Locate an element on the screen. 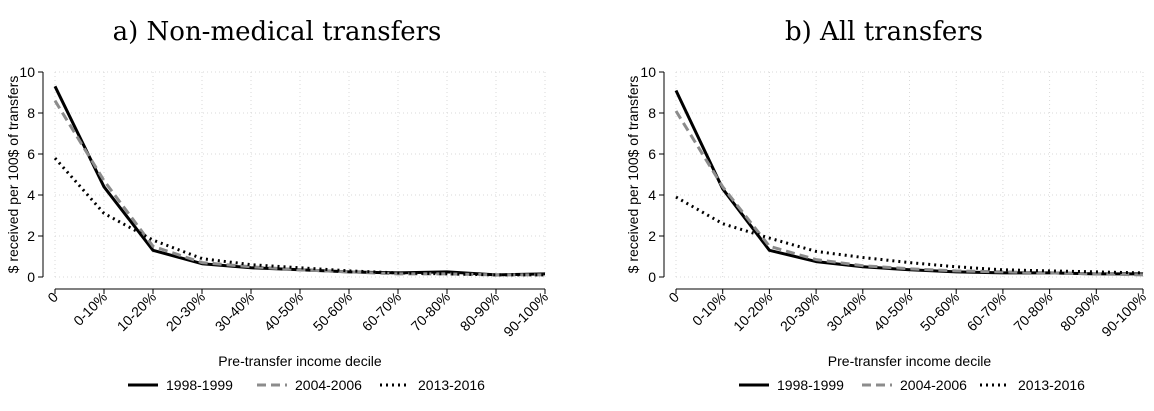 This screenshot has width=1154, height=411. chart-title: b) All transfers is located at coordinates (884, 32).